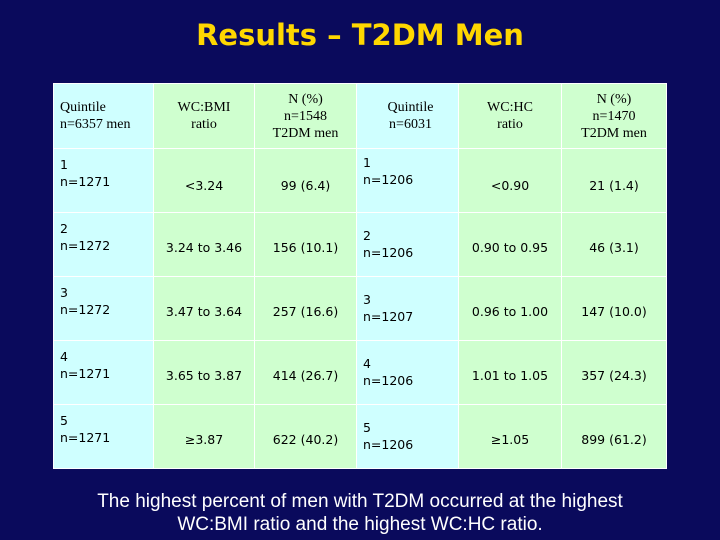  I want to click on wc-hc-cell-text: 0.90 to 0.95, so click(510, 247).